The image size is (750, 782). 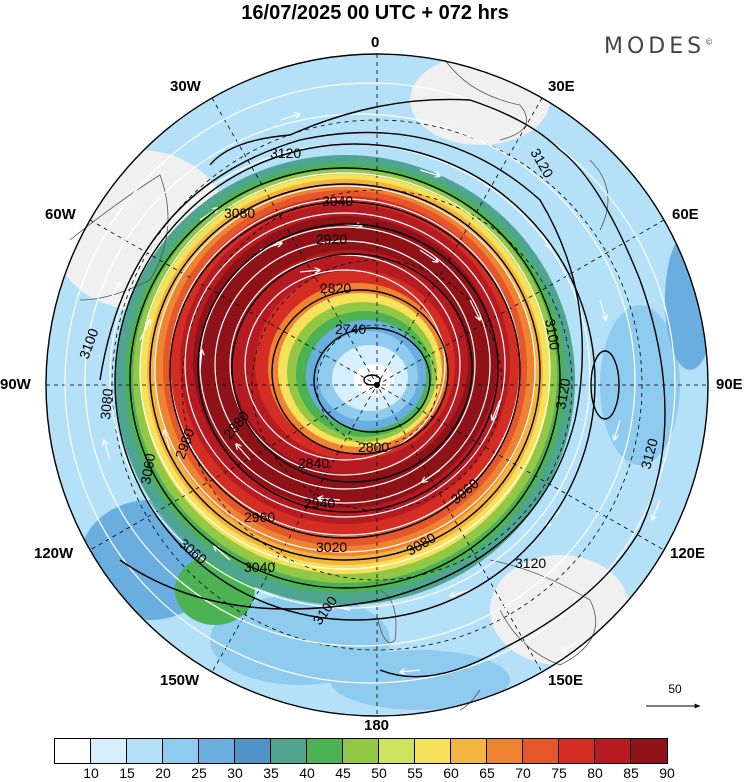 What do you see at coordinates (559, 773) in the screenshot?
I see `colorbar-tick-label: 75` at bounding box center [559, 773].